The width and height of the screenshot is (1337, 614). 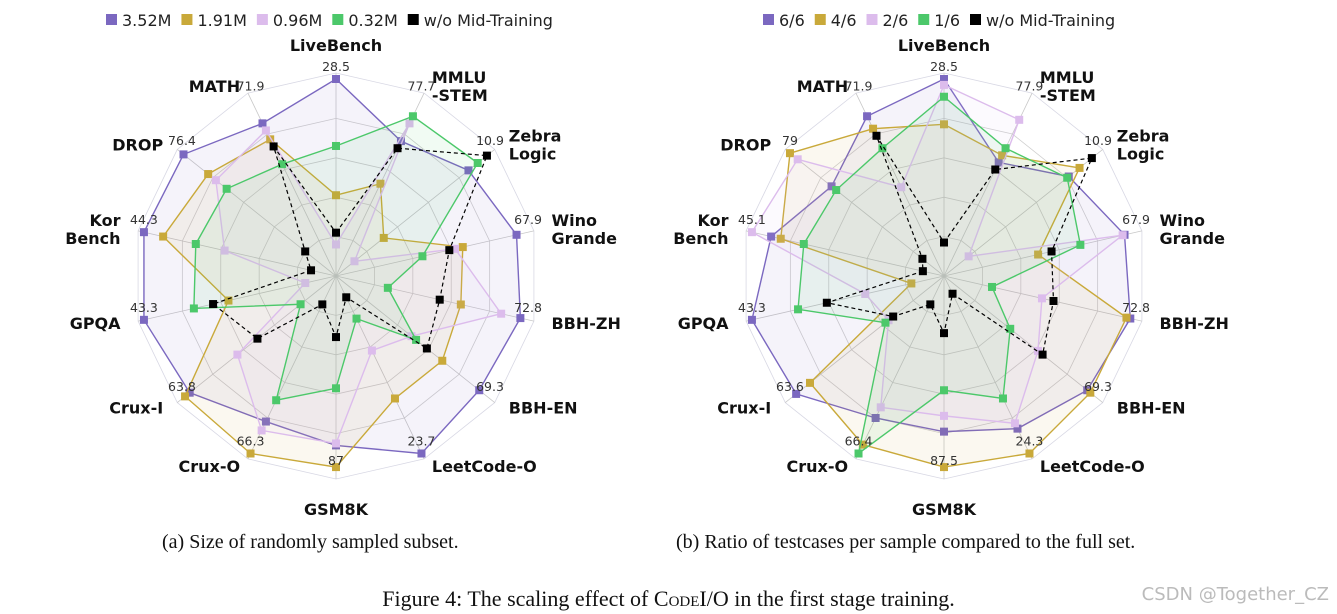 I want to click on axis-label-line: Kor, so click(x=713, y=220).